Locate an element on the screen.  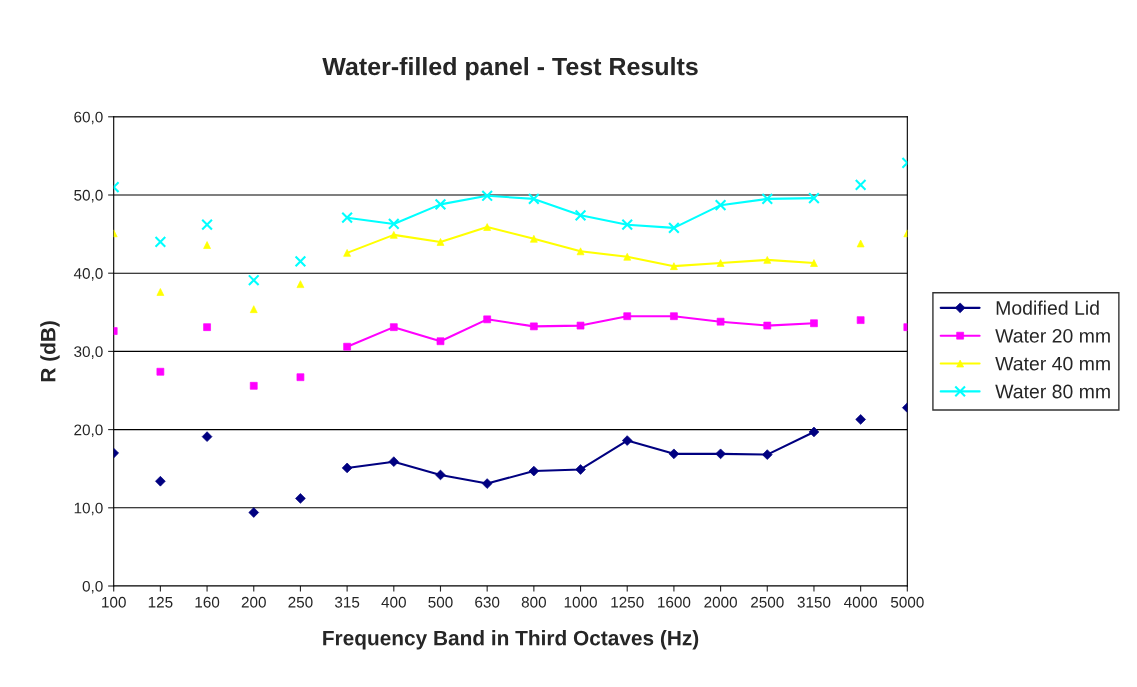
y-tick-label: 30,0 is located at coordinates (88, 352).